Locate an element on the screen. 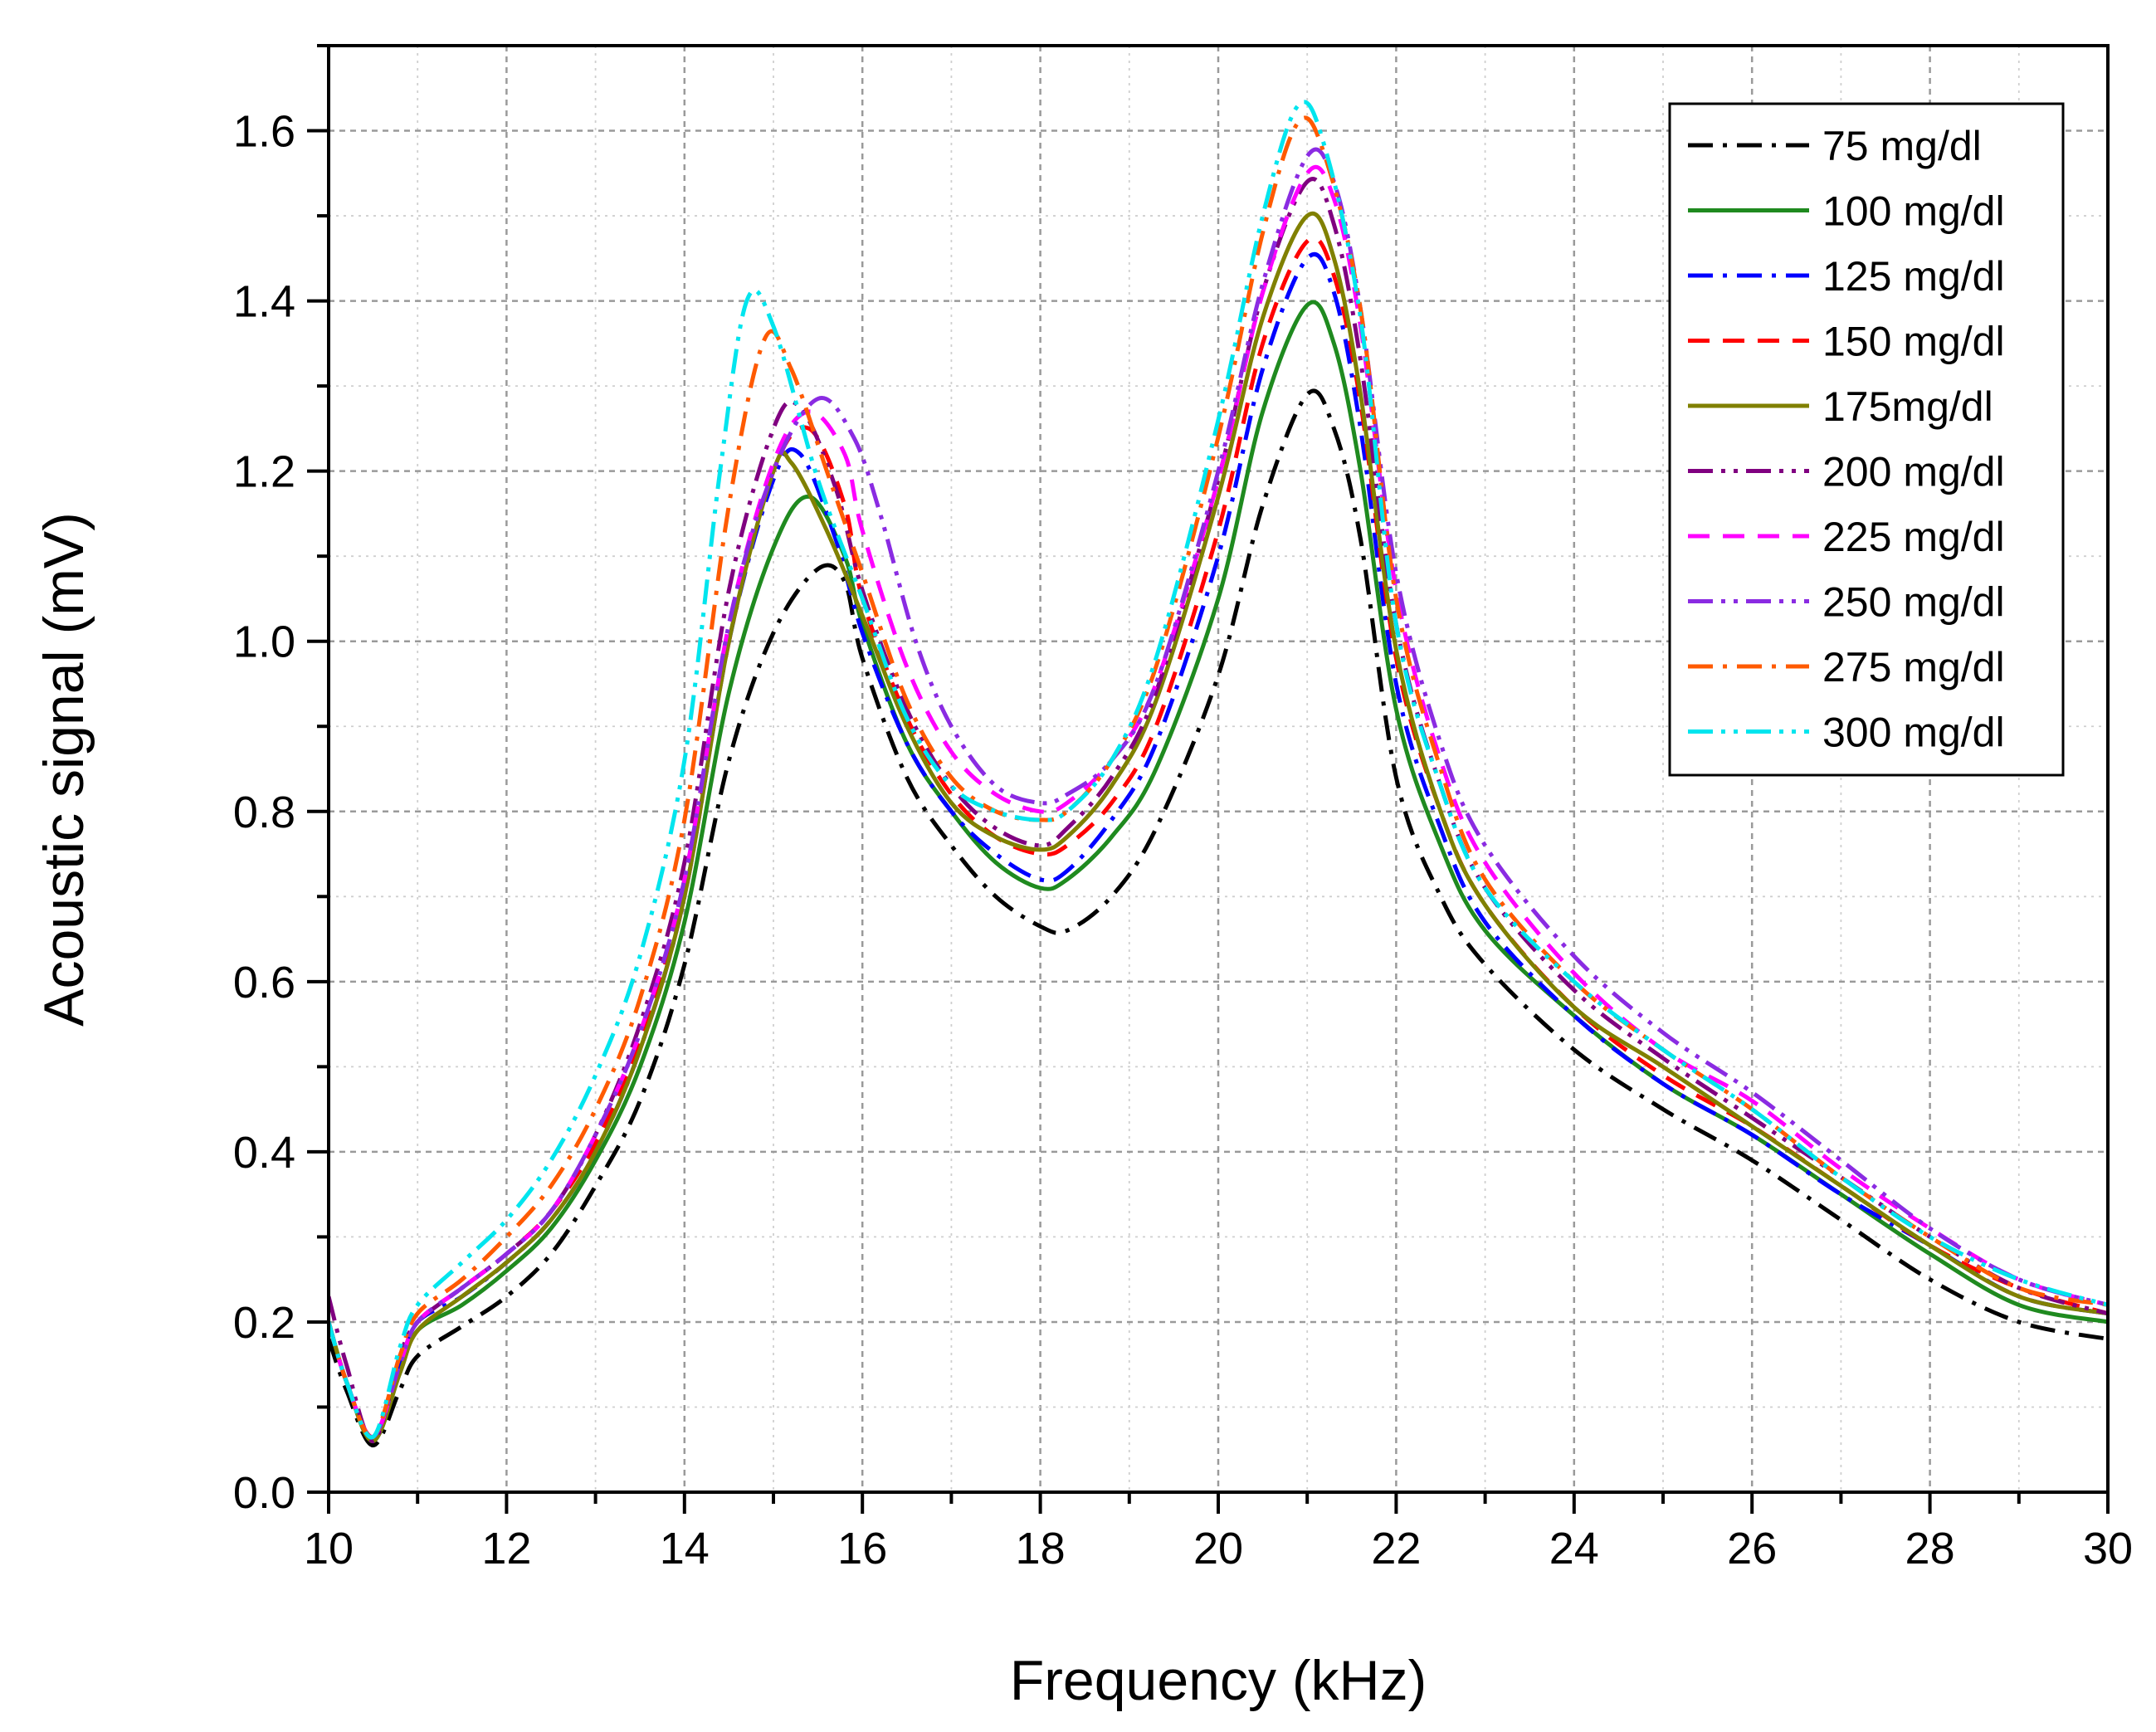 The width and height of the screenshot is (2156, 1732). legend-label-9: 275 mg/dl is located at coordinates (1914, 667).